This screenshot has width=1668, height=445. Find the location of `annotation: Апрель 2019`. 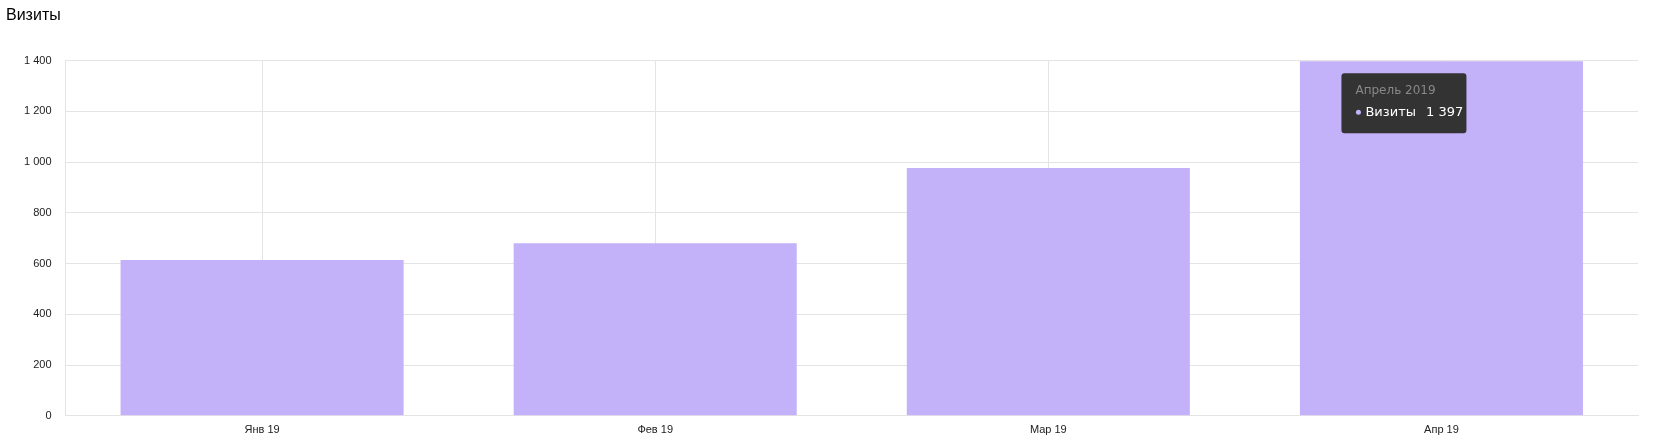

annotation: Апрель 2019 is located at coordinates (1395, 90).